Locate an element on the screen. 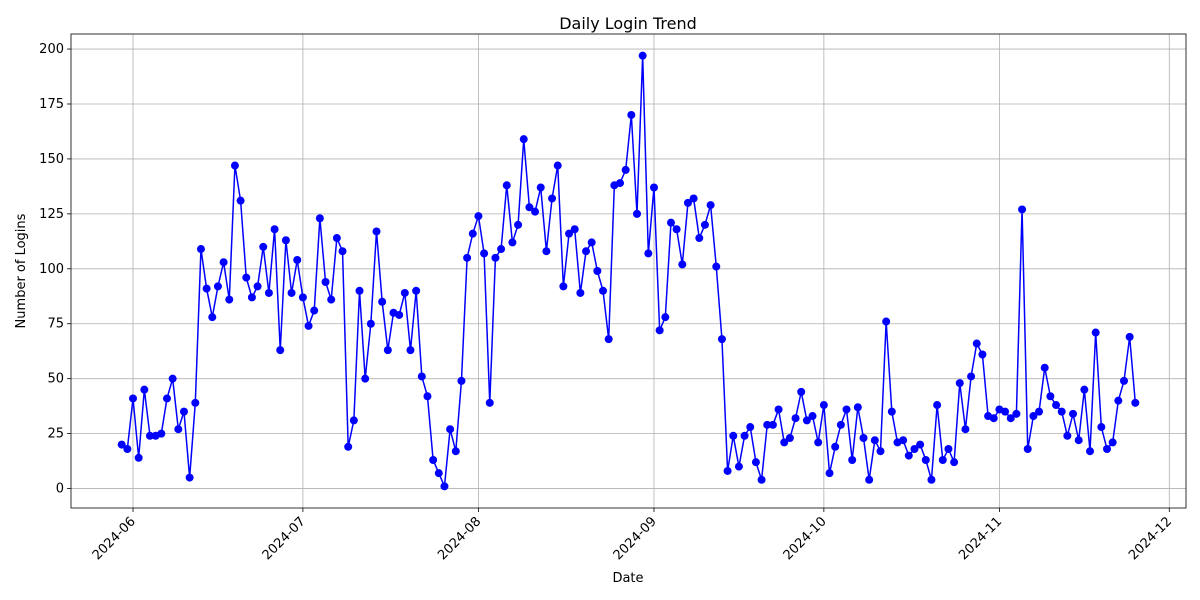 The image size is (1200, 600). x-tick-label: 2024-06 is located at coordinates (114, 538).